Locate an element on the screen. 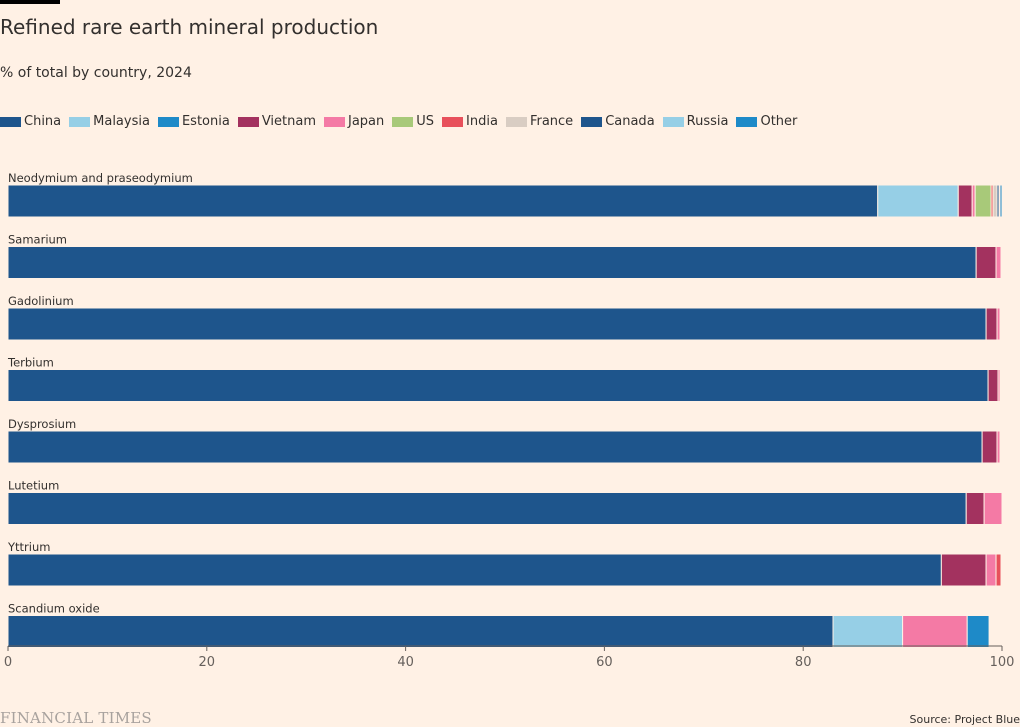 The width and height of the screenshot is (1020, 727). category-label: Terbium is located at coordinates (30, 363).